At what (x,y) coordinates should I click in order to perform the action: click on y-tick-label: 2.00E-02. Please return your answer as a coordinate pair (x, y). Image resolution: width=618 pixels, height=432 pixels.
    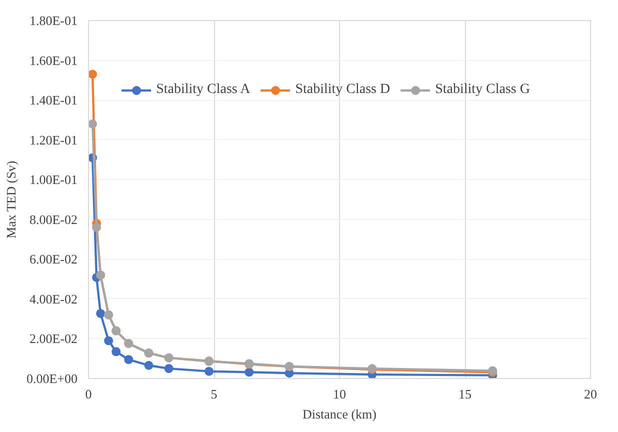
    Looking at the image, I should click on (53, 338).